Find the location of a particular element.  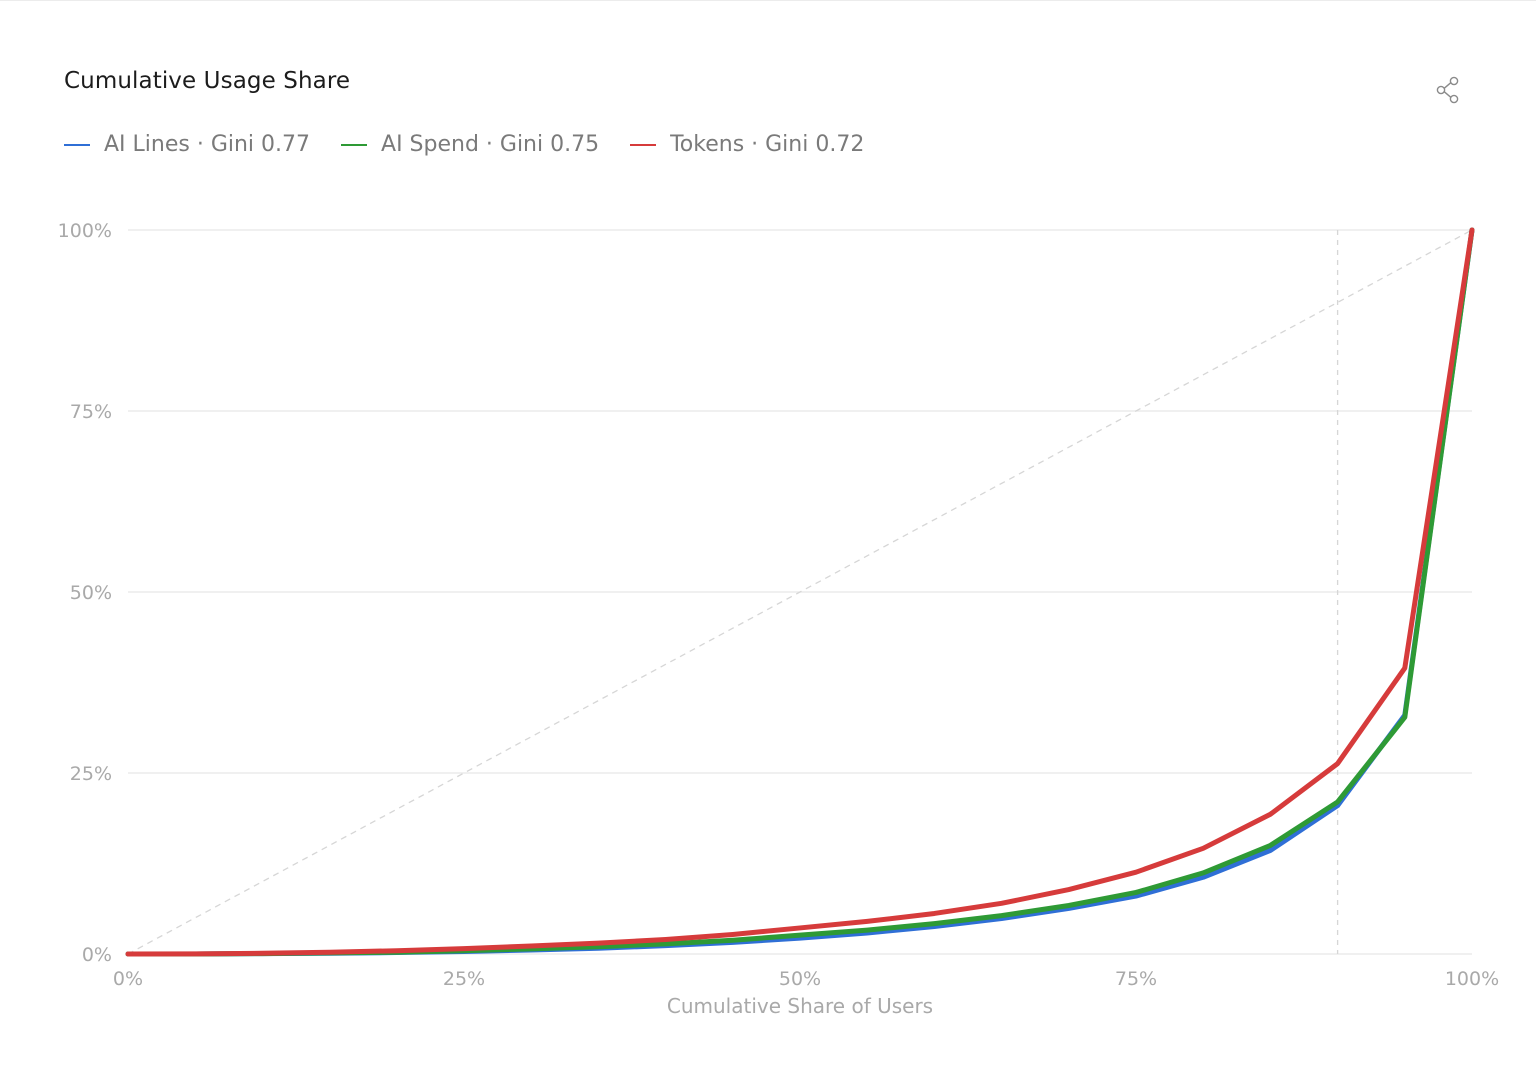

x-tick-label: 75% is located at coordinates (1136, 979).